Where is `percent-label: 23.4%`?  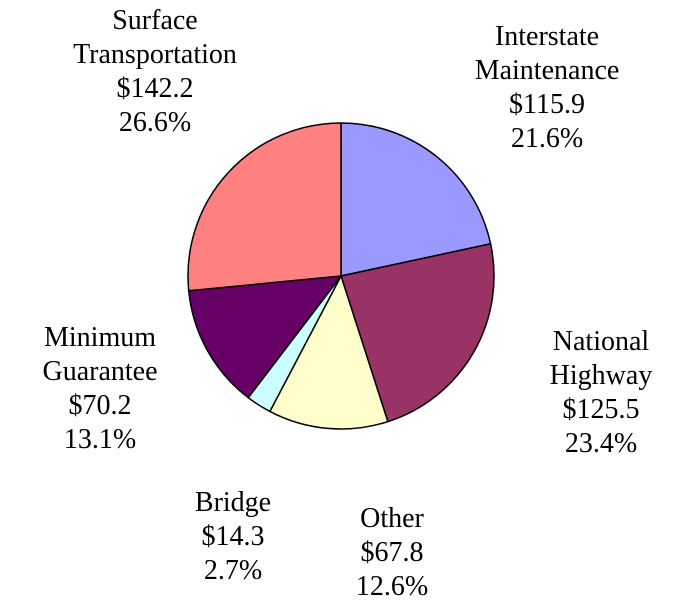 percent-label: 23.4% is located at coordinates (601, 443).